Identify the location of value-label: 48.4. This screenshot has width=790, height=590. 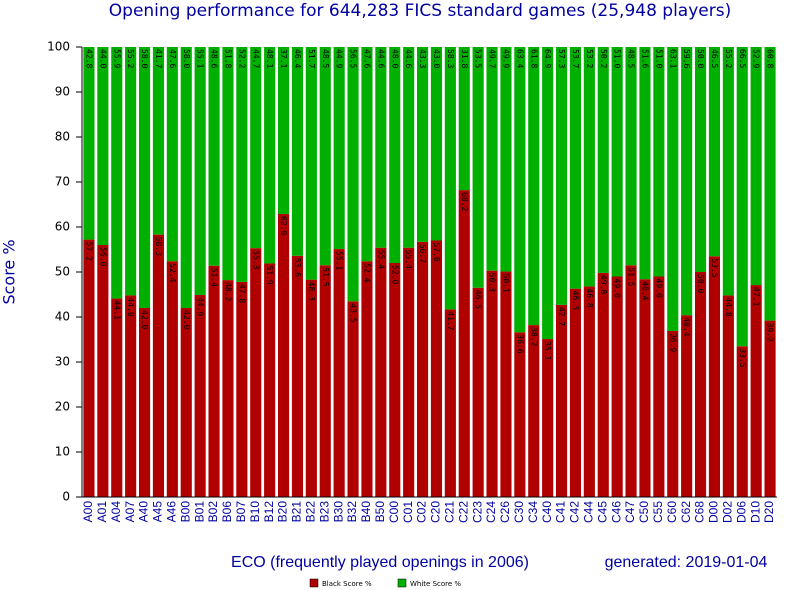
(644, 290).